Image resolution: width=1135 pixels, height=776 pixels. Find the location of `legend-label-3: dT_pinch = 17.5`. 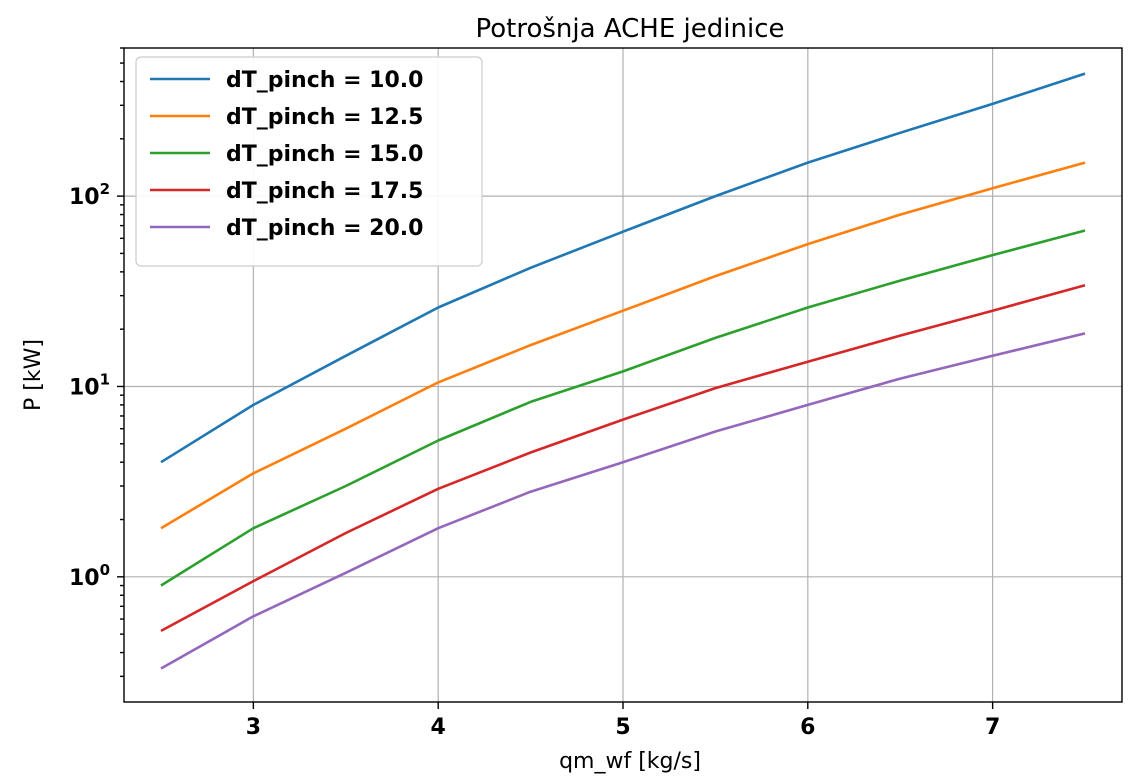

legend-label-3: dT_pinch = 17.5 is located at coordinates (324, 191).